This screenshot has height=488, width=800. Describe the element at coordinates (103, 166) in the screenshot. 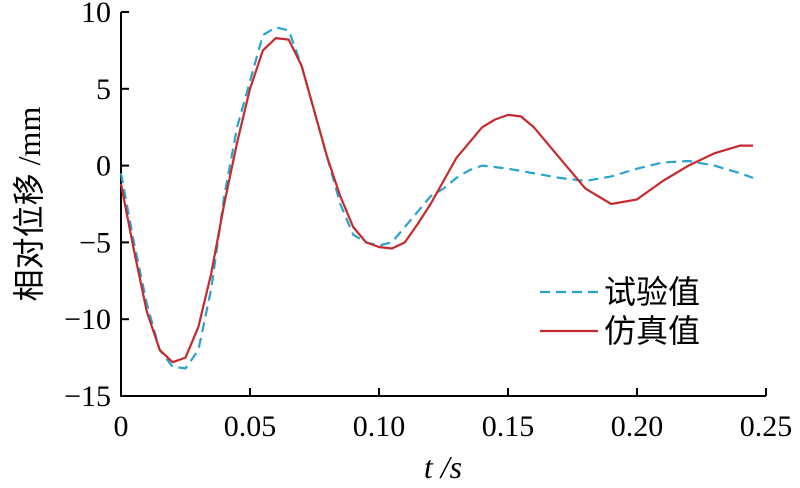

I see `y-tick-label: 0` at that location.